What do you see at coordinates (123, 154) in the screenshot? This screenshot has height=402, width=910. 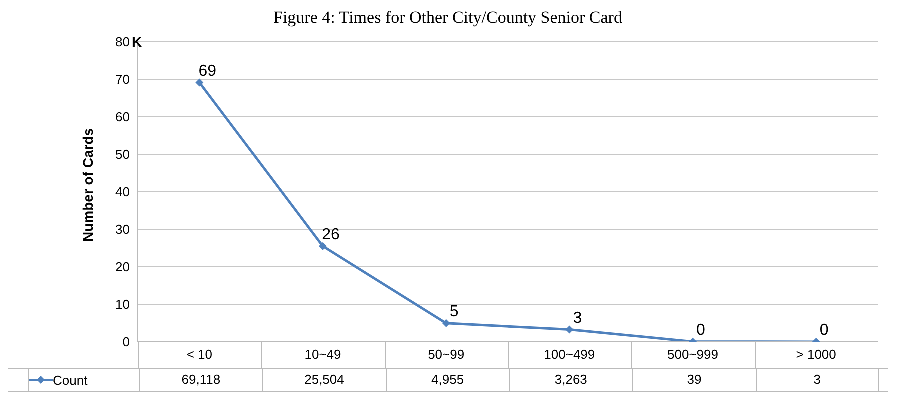 I see `y-tick-label: 50` at bounding box center [123, 154].